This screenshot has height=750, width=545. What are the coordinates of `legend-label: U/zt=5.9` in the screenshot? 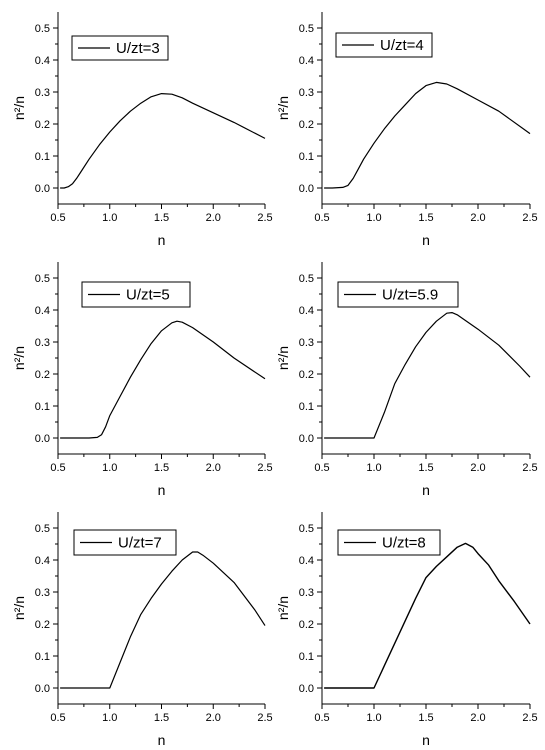 It's located at (410, 295).